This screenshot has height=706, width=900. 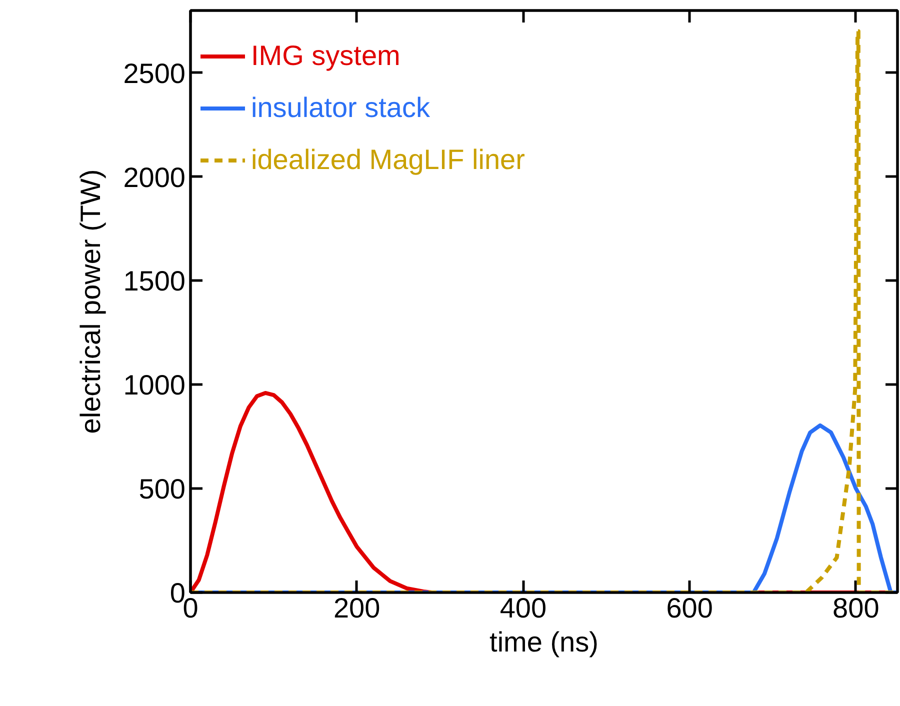 What do you see at coordinates (90, 301) in the screenshot?
I see `y-axis-title: electrical power (TW)` at bounding box center [90, 301].